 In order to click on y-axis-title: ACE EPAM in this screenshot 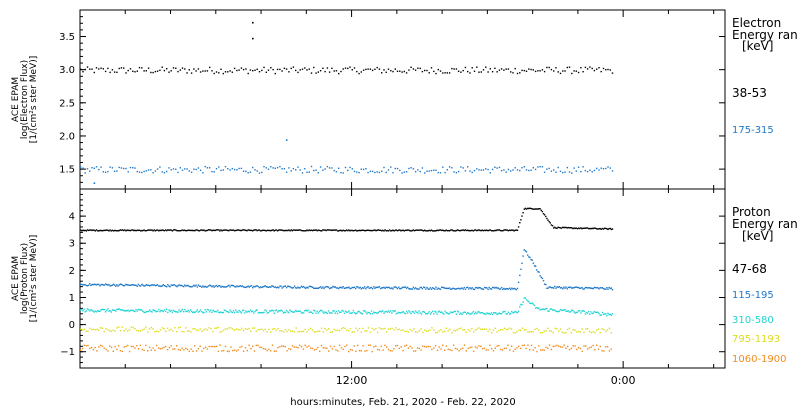, I will do `click(16, 99)`.